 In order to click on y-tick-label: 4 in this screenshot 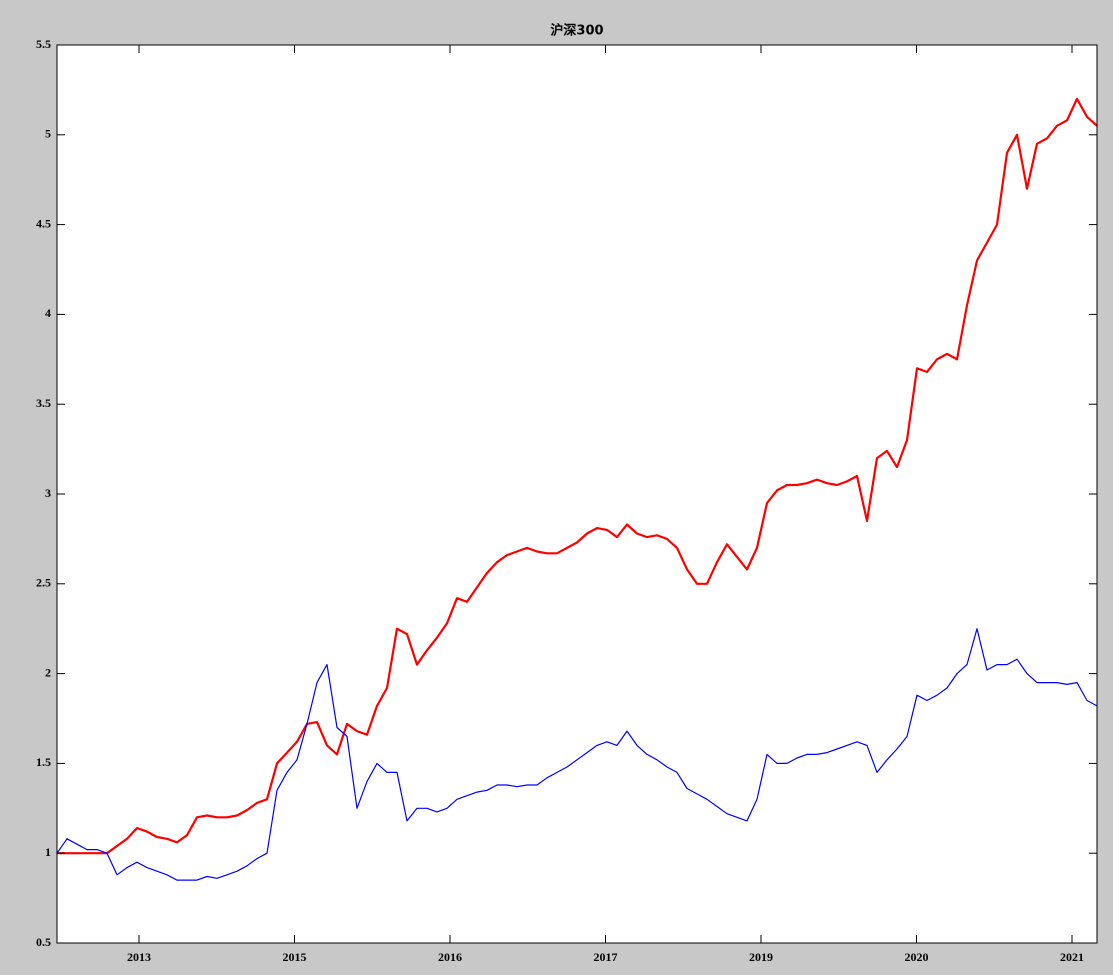, I will do `click(48, 313)`.